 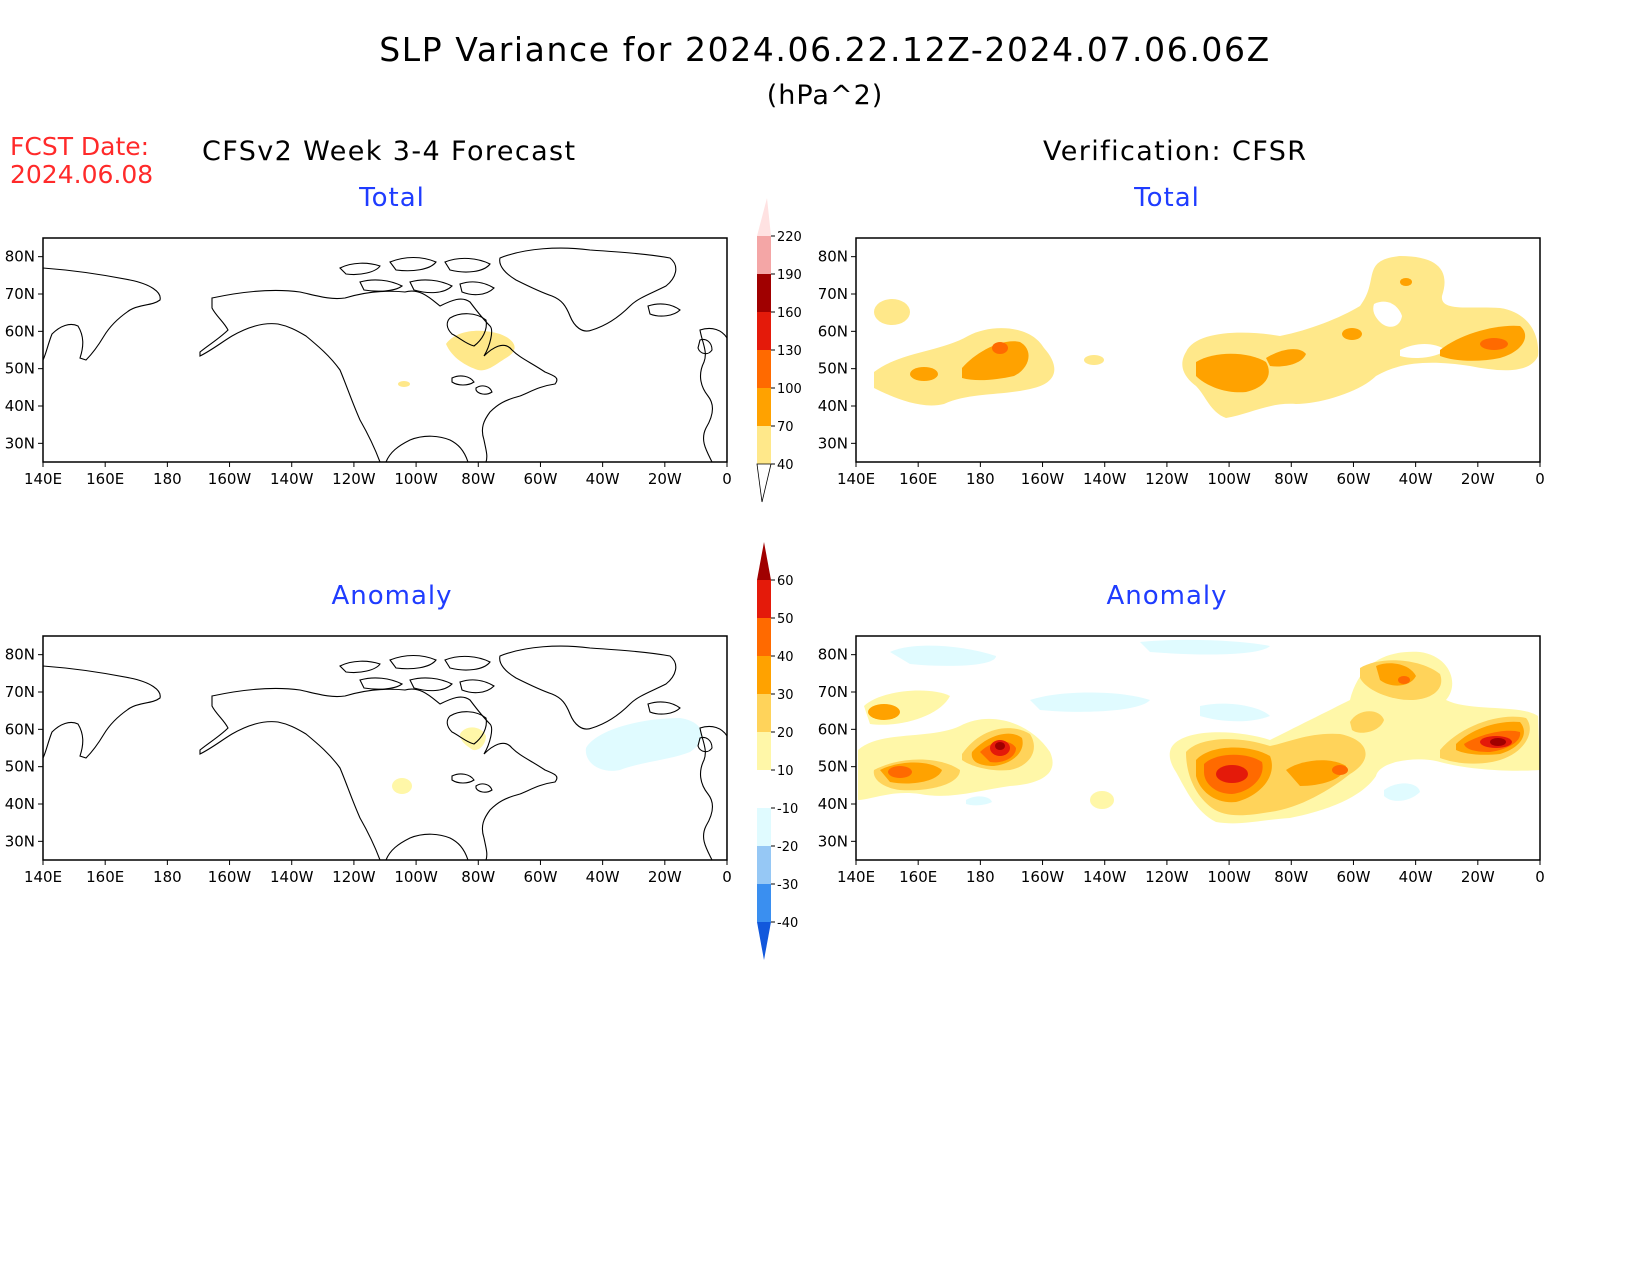 I want to click on forecast-total-lat-label: 50N, so click(x=20, y=369).